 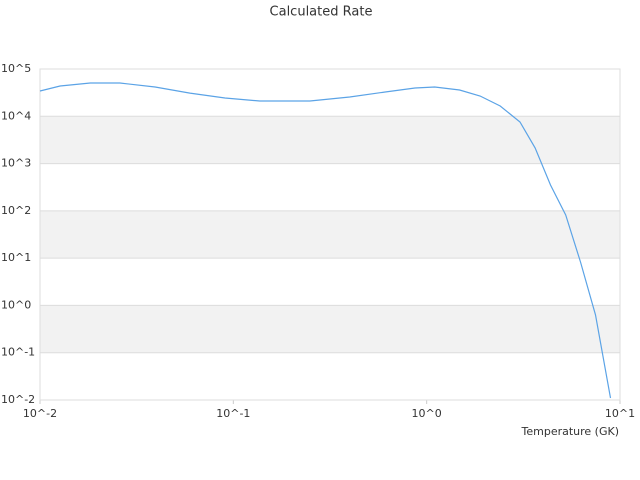 What do you see at coordinates (16, 304) in the screenshot?
I see `y-tick-label: 10^0` at bounding box center [16, 304].